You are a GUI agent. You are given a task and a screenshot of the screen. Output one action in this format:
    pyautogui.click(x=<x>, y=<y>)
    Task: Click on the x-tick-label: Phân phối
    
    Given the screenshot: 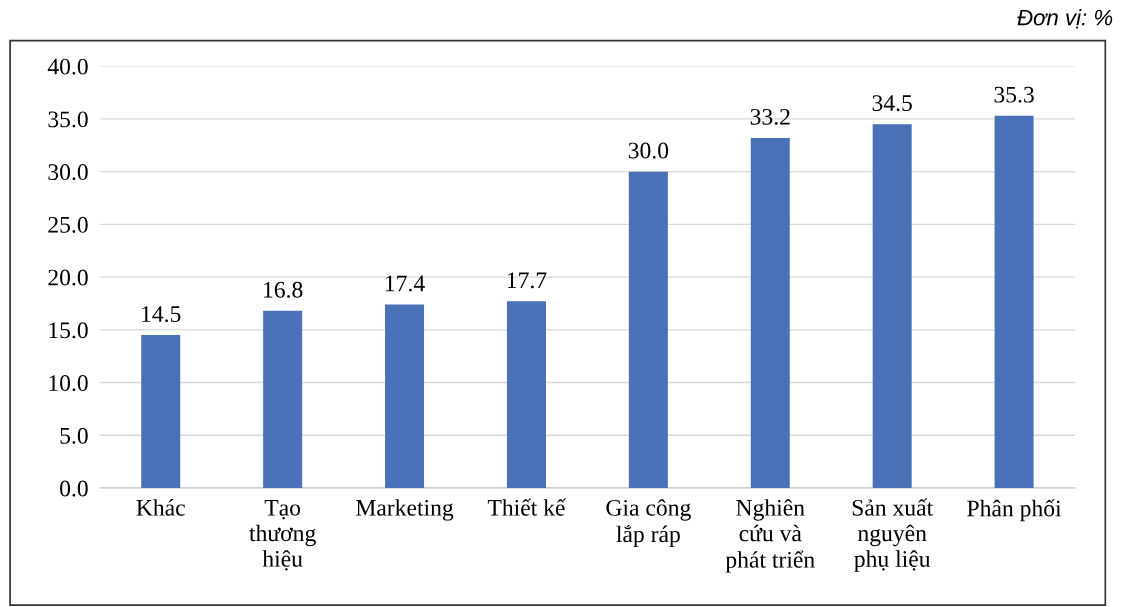 What is the action you would take?
    pyautogui.click(x=1014, y=510)
    